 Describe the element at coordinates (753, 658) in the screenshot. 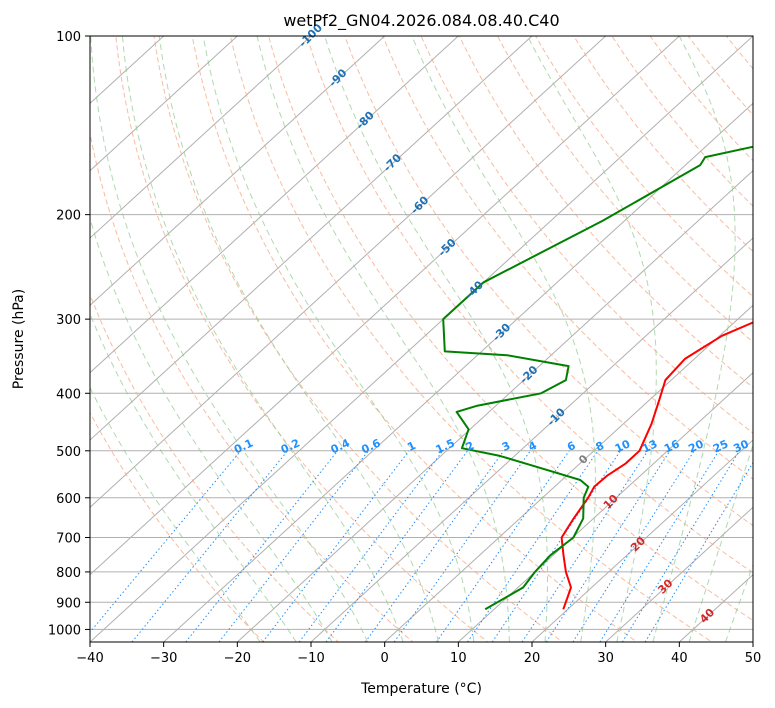

I see `x-tick-label: 50` at that location.